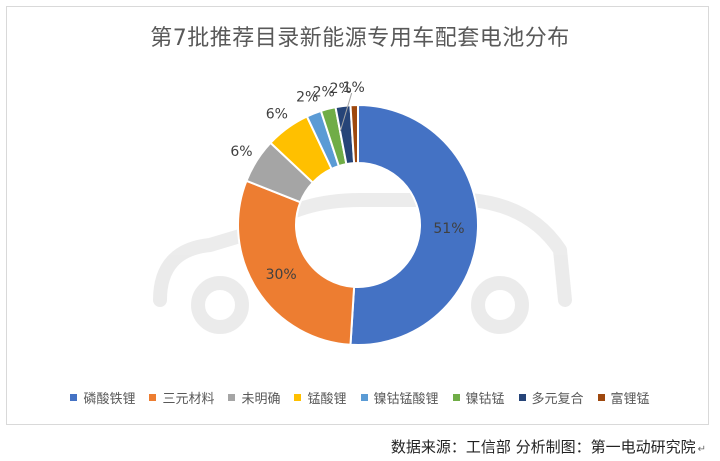 The height and width of the screenshot is (461, 720). What do you see at coordinates (241, 152) in the screenshot?
I see `data-label-3: 6%` at bounding box center [241, 152].